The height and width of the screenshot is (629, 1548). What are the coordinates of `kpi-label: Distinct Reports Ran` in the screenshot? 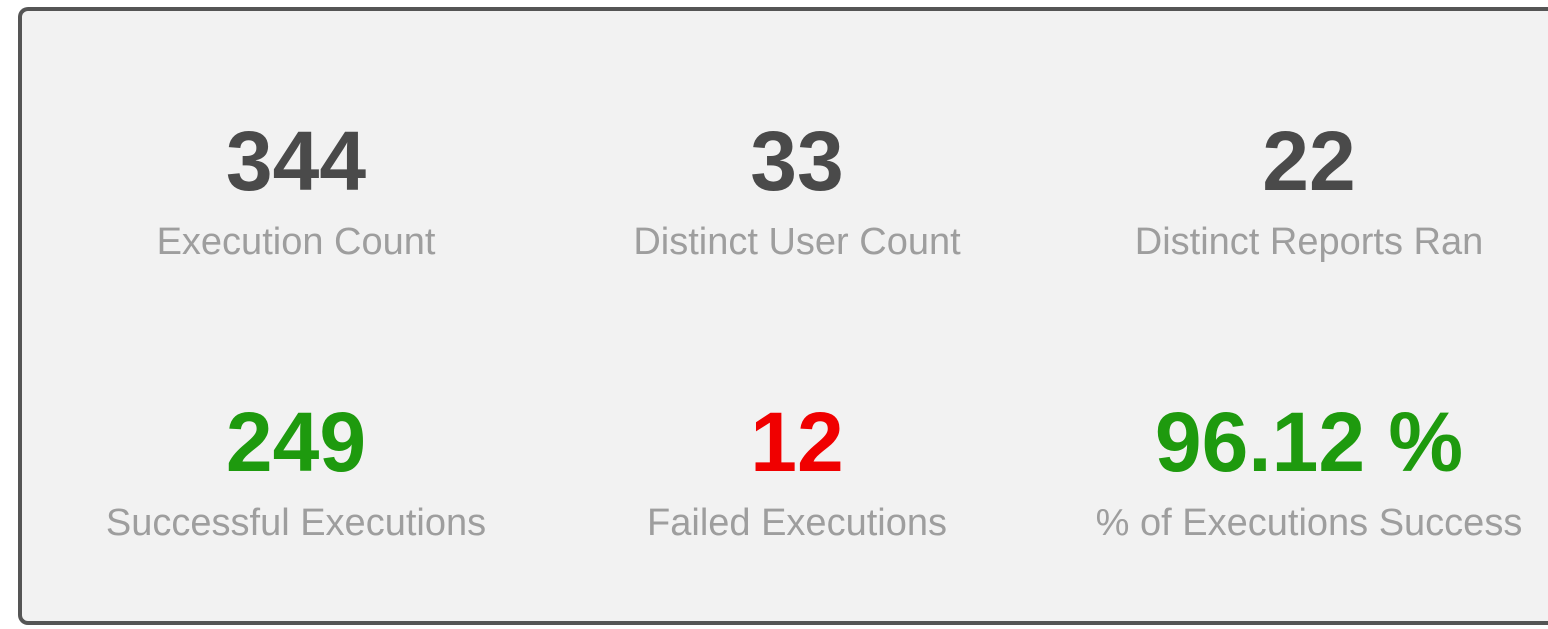 It's located at (1309, 242).